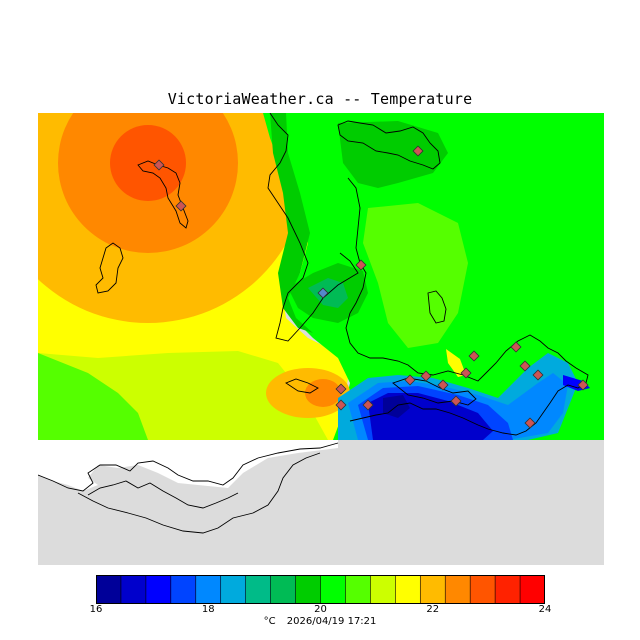 The height and width of the screenshot is (640, 640). I want to click on coastline-olympic-north, so click(188, 467).